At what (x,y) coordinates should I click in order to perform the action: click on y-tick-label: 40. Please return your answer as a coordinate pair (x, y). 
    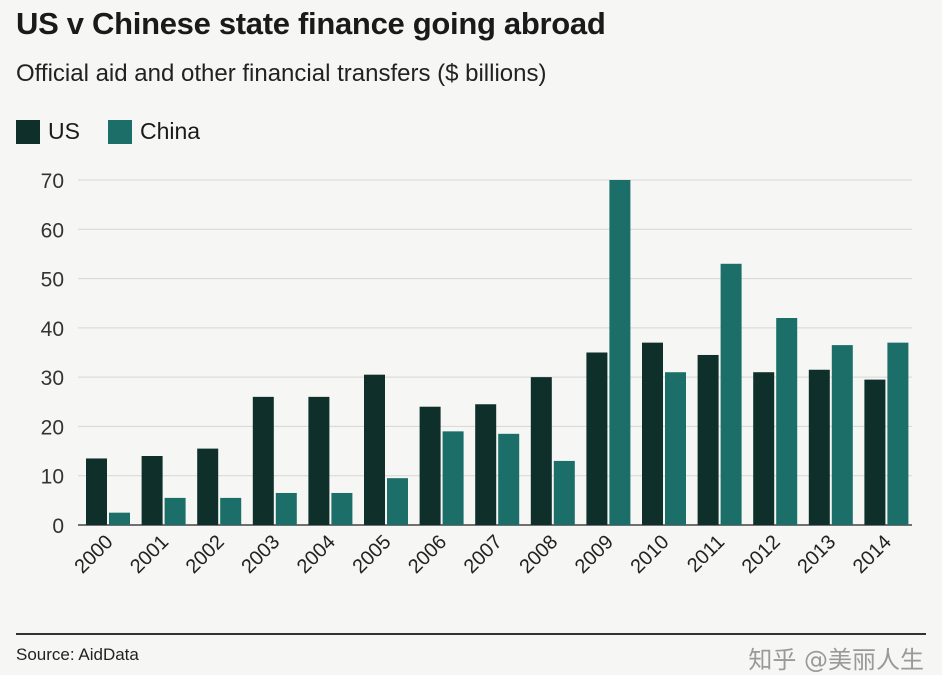
    Looking at the image, I should click on (52, 329).